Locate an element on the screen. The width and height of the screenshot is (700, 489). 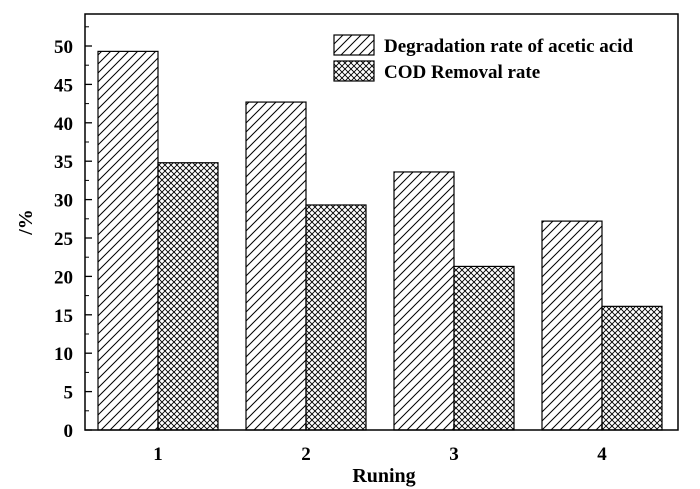
legend-swatch-cod is located at coordinates (354, 71).